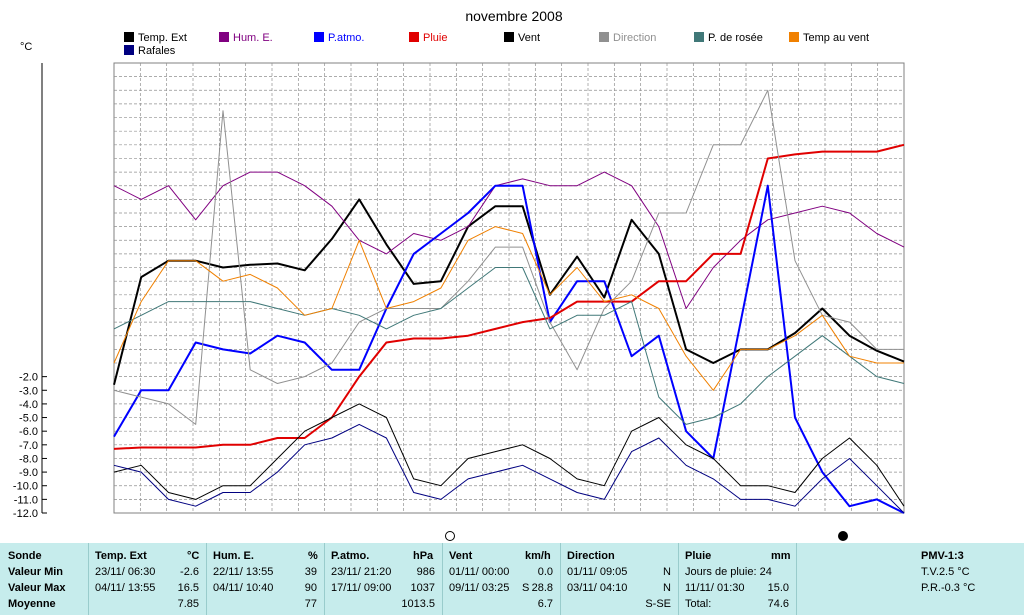  Describe the element at coordinates (243, 572) in the screenshot. I see `hum-min-date: 22/11/ 13:55` at that location.